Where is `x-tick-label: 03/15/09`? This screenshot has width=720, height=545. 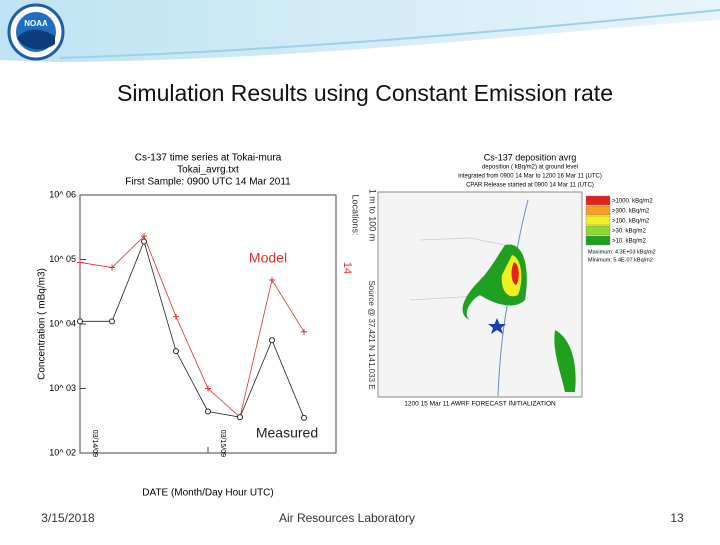 x-tick-label: 03/15/09 is located at coordinates (222, 443).